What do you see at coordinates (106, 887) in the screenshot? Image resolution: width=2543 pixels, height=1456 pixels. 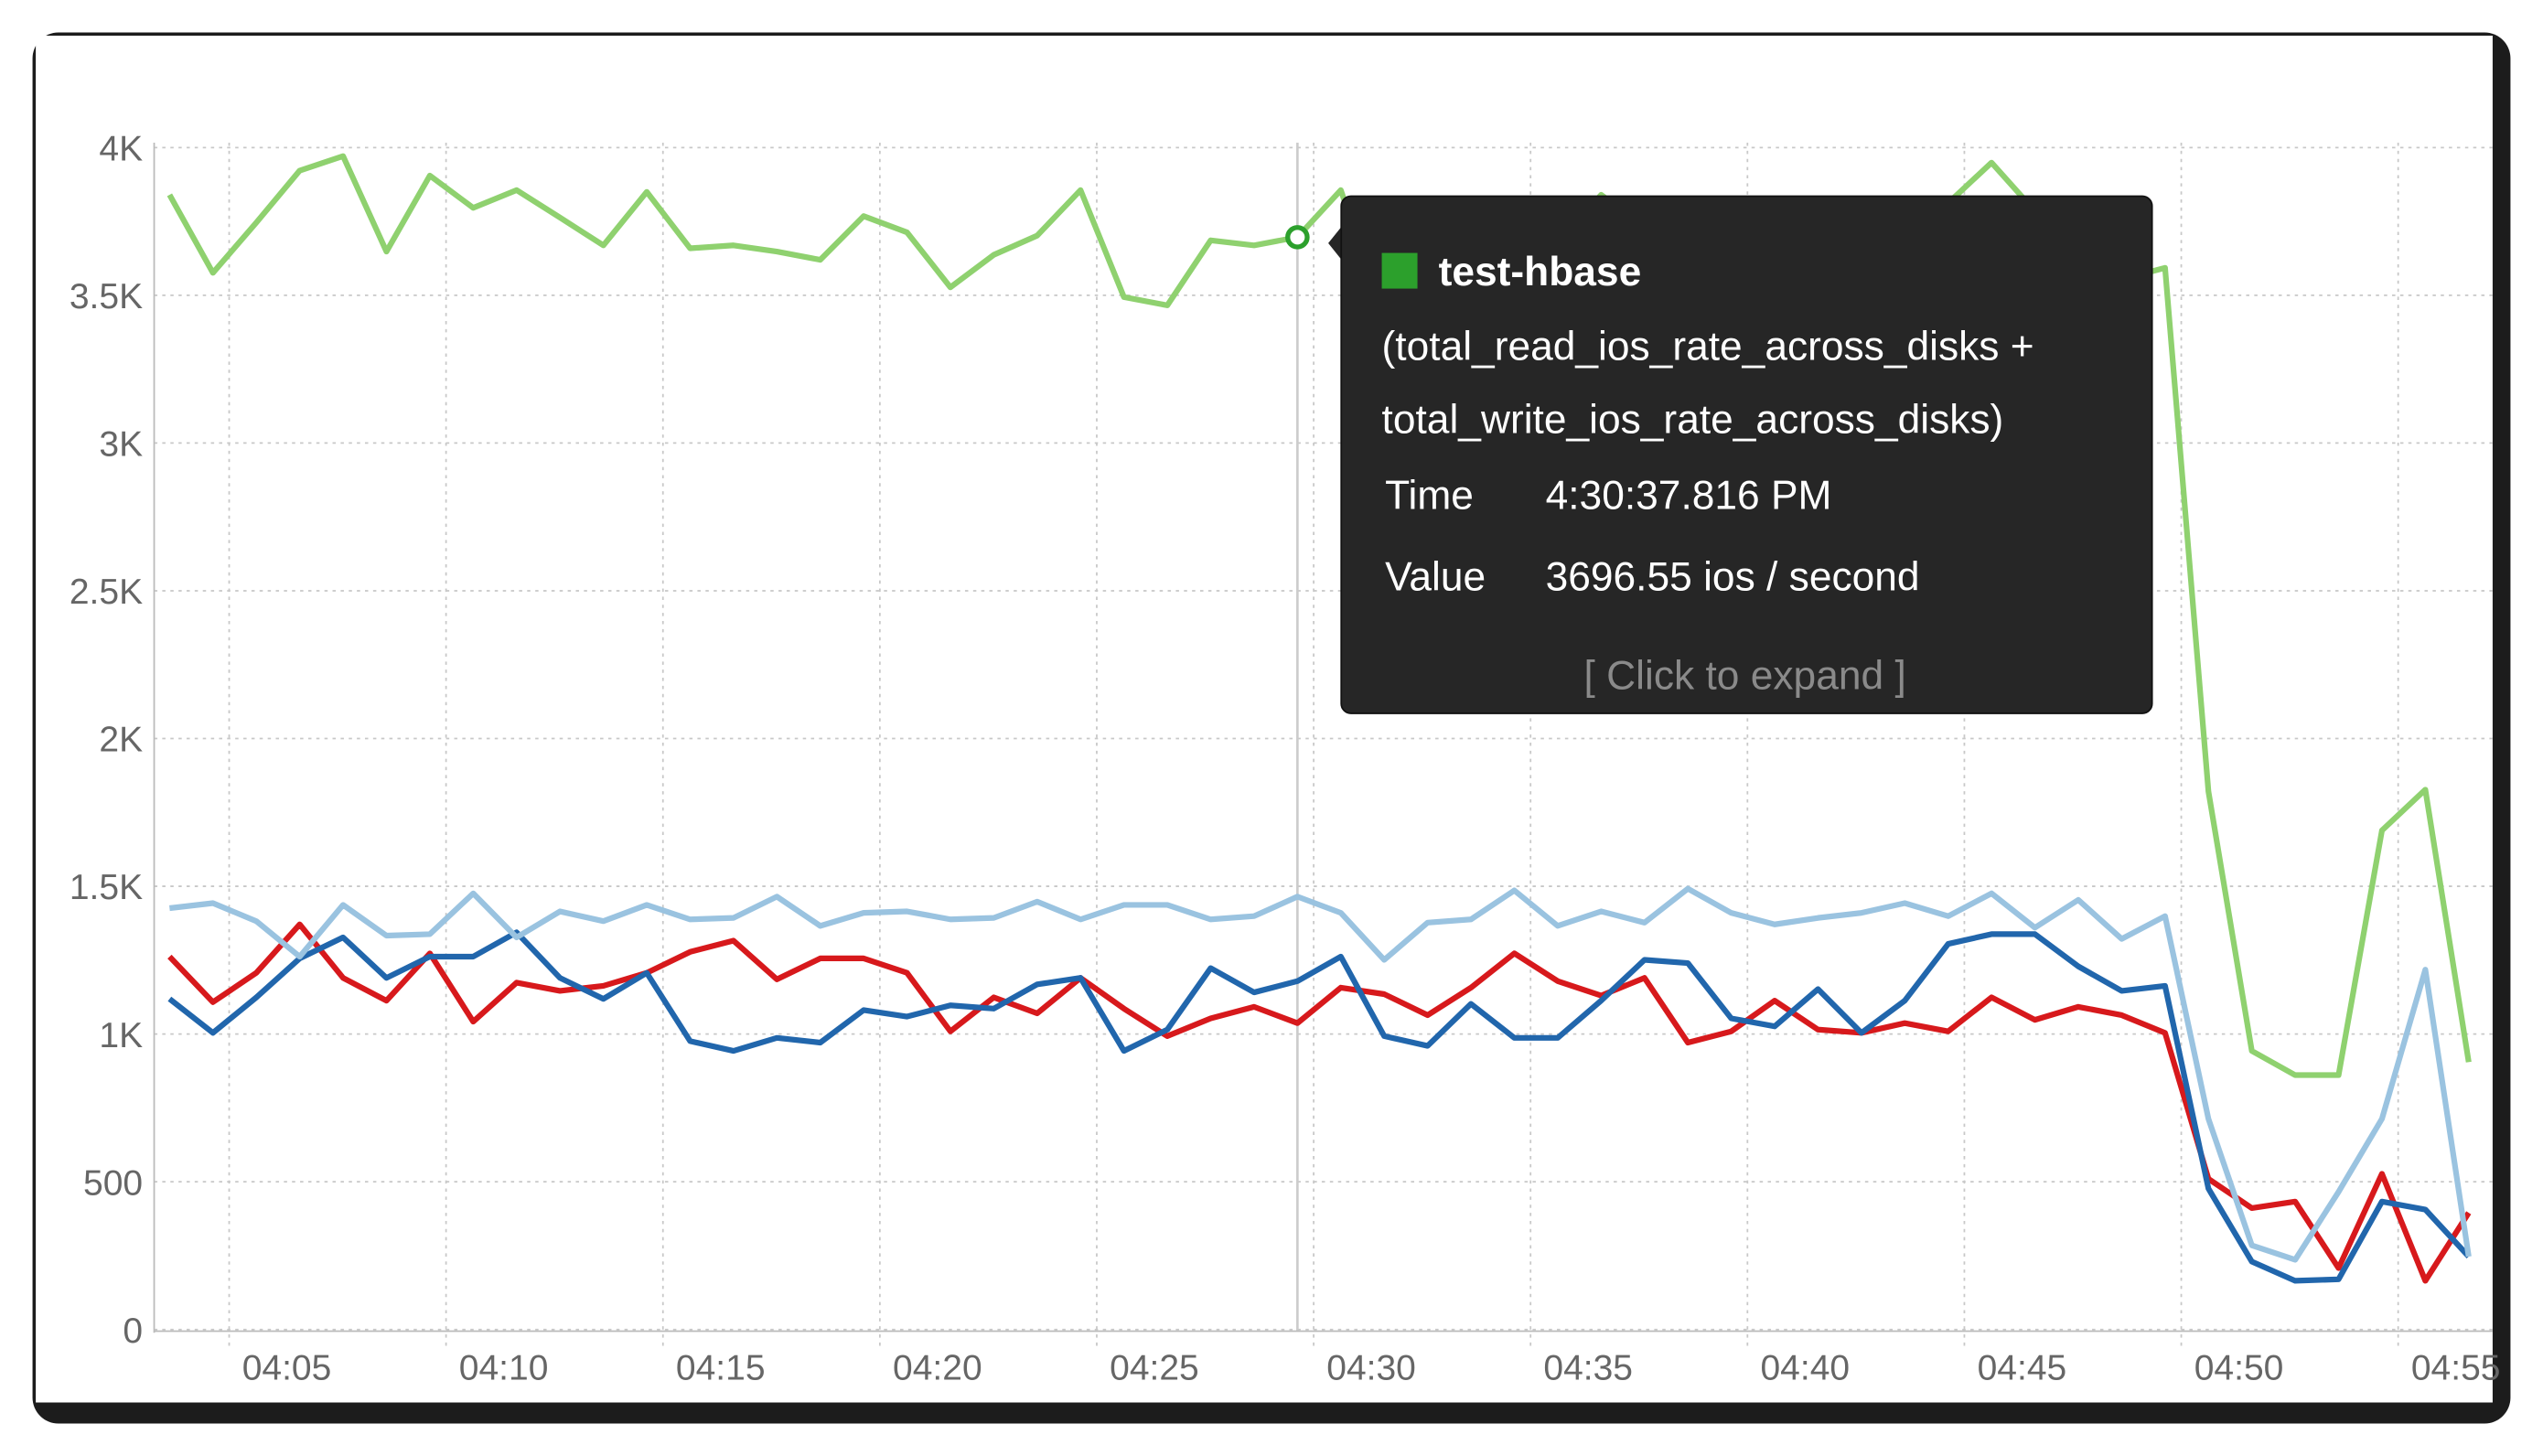 I see `y-tick-label: 1.5K` at bounding box center [106, 887].